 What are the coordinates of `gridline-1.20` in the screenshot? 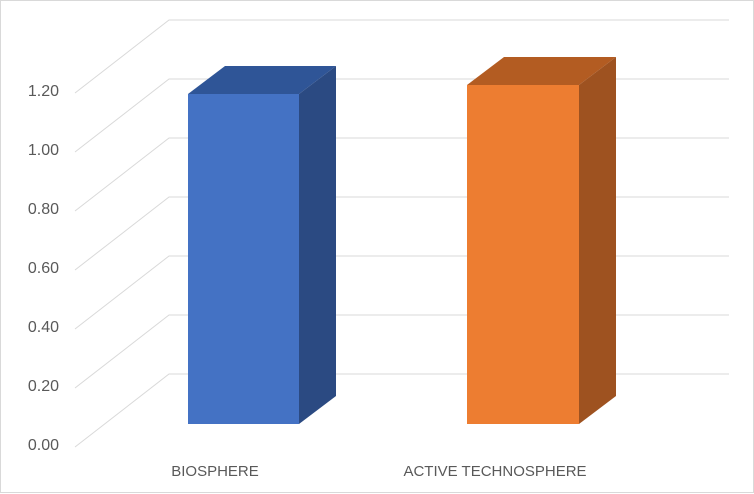 It's located at (401, 56).